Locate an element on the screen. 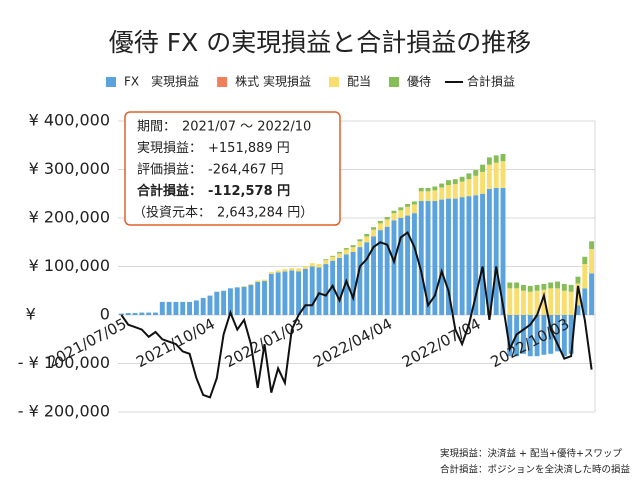 This screenshot has width=640, height=480. summary-label: 評価損益： is located at coordinates (169, 170).